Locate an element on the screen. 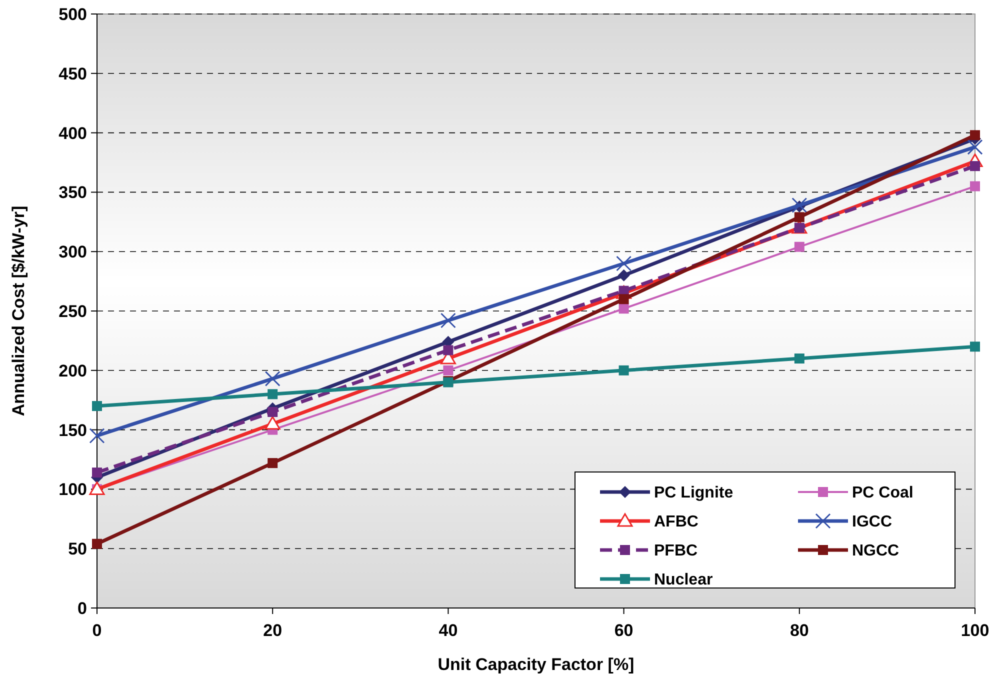 The width and height of the screenshot is (999, 680). y-tick-label: 50 is located at coordinates (77, 549).